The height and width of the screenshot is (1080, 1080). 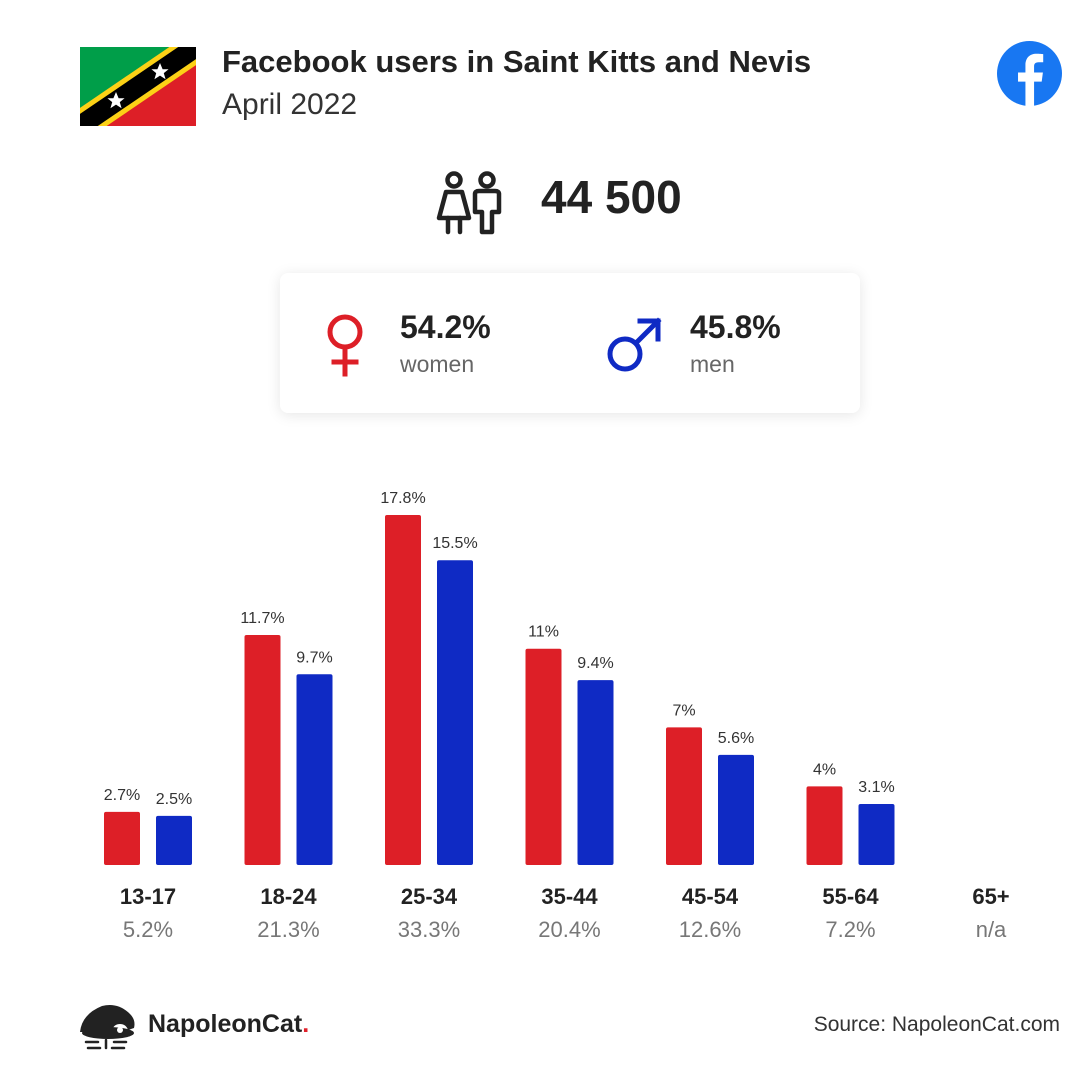 What do you see at coordinates (107, 1027) in the screenshot?
I see `napoleoncat-logo-icon` at bounding box center [107, 1027].